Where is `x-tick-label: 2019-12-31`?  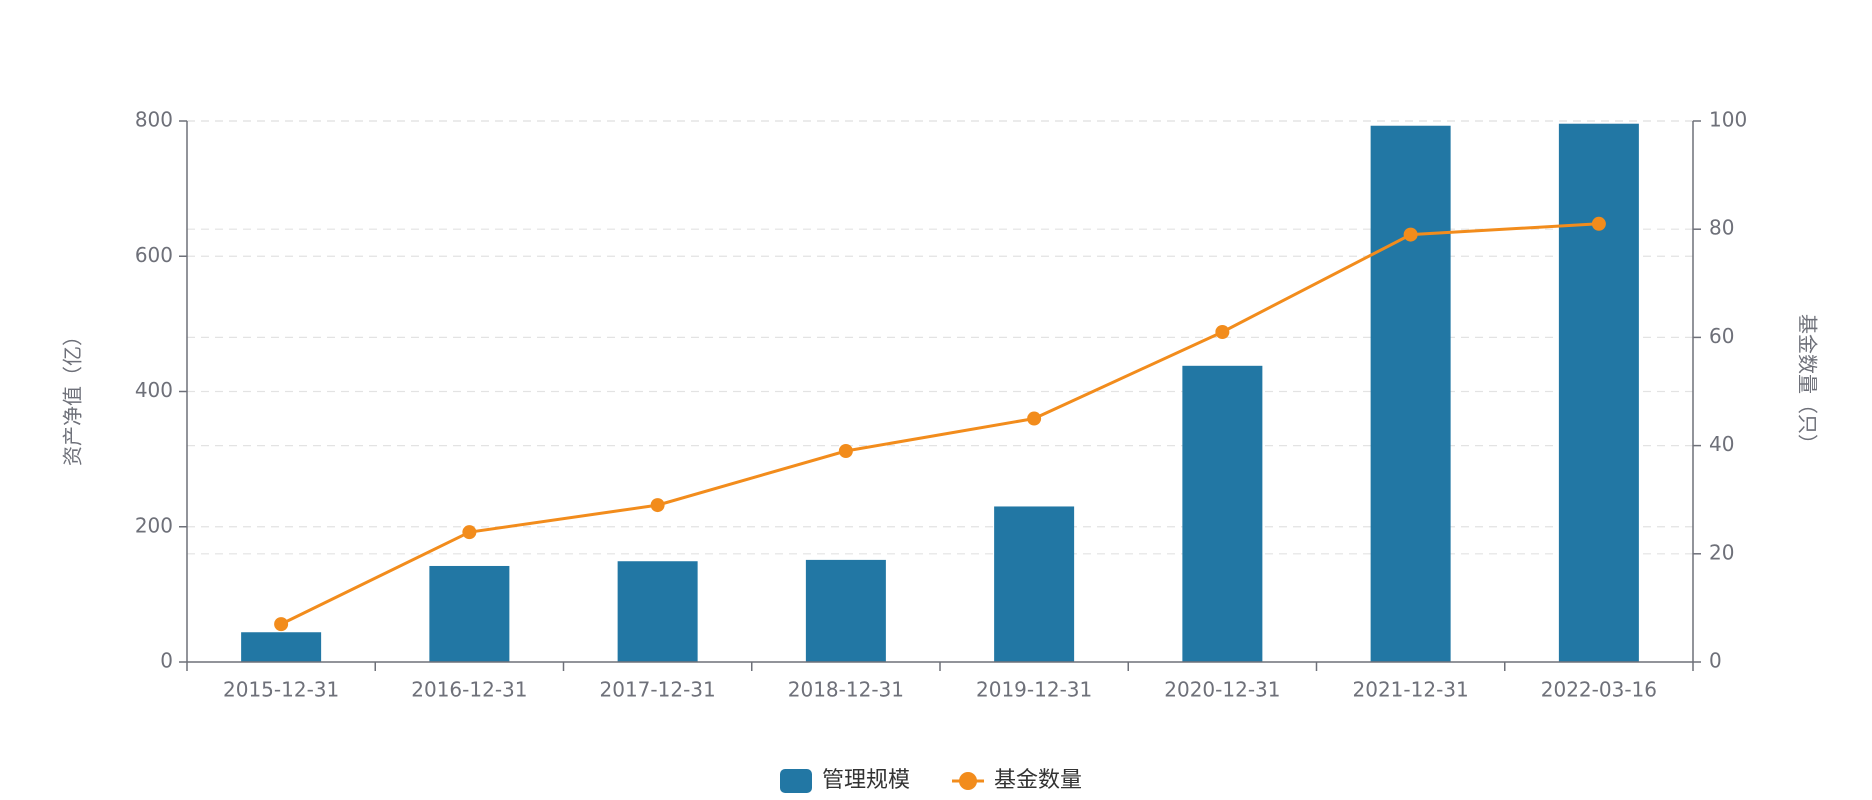 x-tick-label: 2019-12-31 is located at coordinates (1034, 690).